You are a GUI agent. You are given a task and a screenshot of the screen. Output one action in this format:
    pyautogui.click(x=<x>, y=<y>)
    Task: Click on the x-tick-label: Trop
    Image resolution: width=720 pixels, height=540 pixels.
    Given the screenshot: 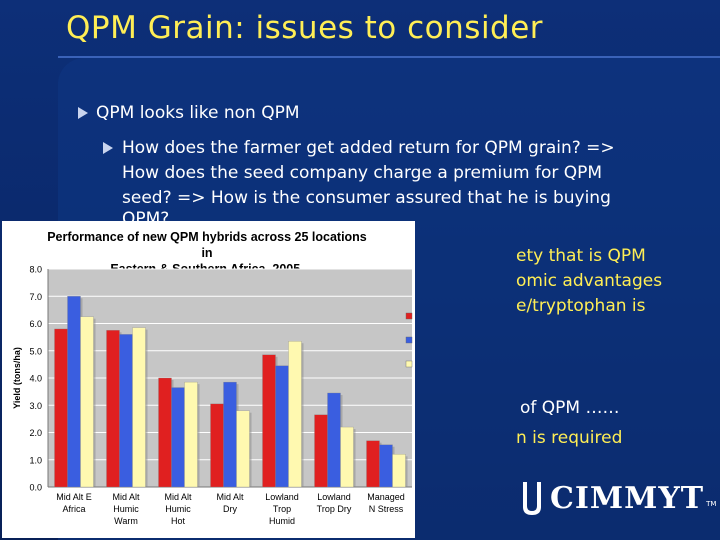 What is the action you would take?
    pyautogui.click(x=282, y=509)
    